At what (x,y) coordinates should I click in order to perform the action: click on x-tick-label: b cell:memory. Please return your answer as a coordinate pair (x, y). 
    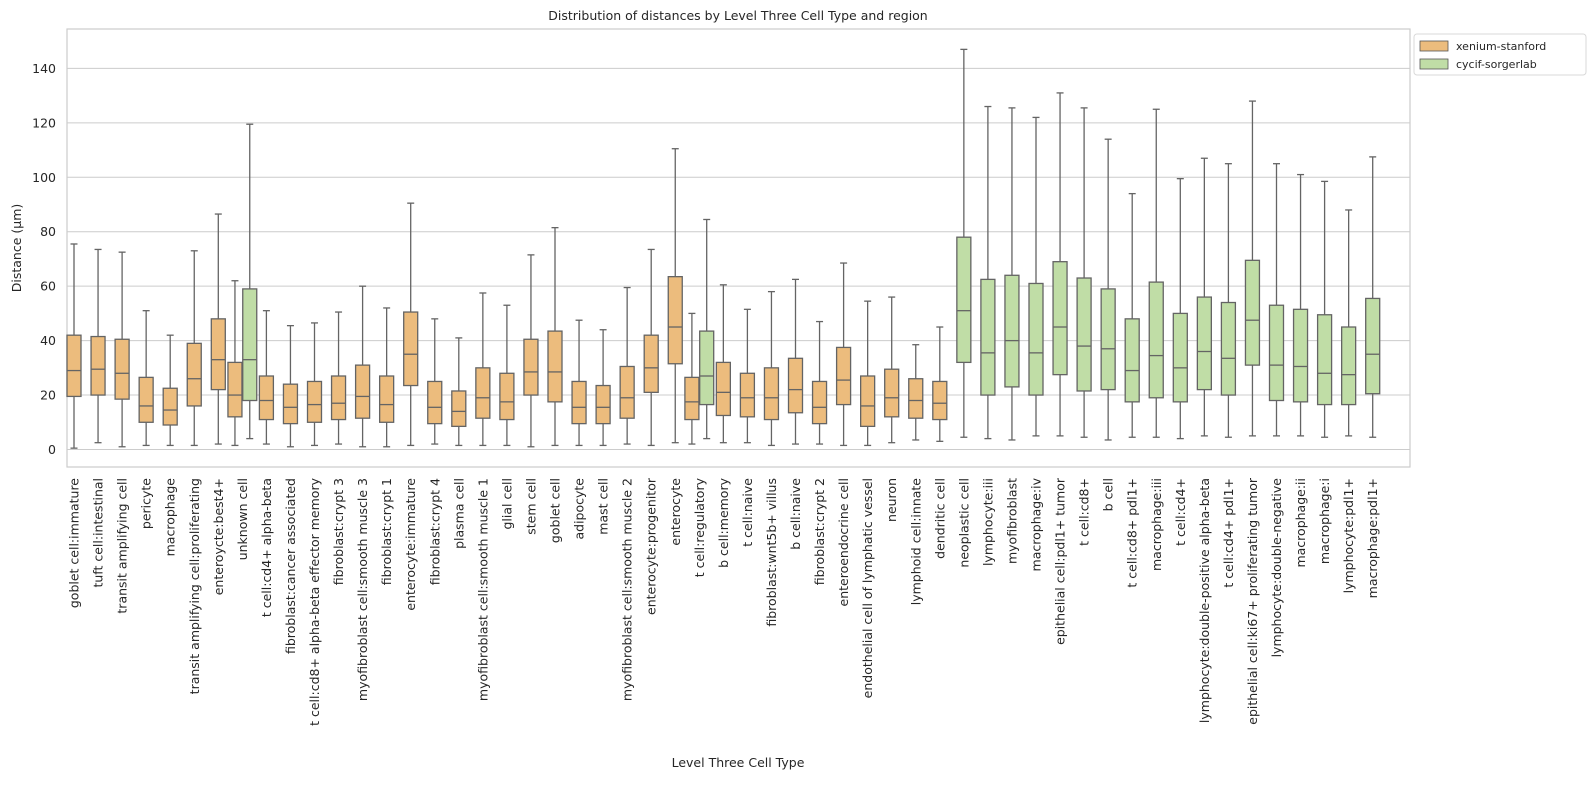
    Looking at the image, I should click on (723, 522).